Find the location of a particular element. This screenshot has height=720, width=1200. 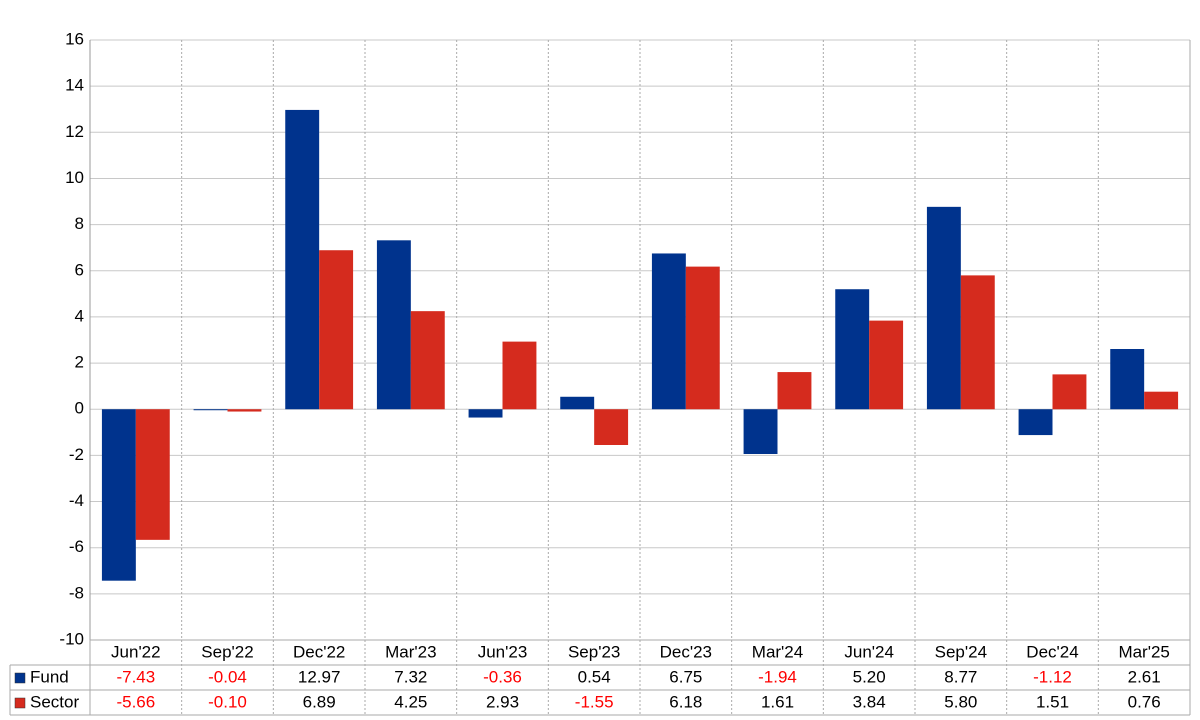

table-value: -0.10 is located at coordinates (227, 701).